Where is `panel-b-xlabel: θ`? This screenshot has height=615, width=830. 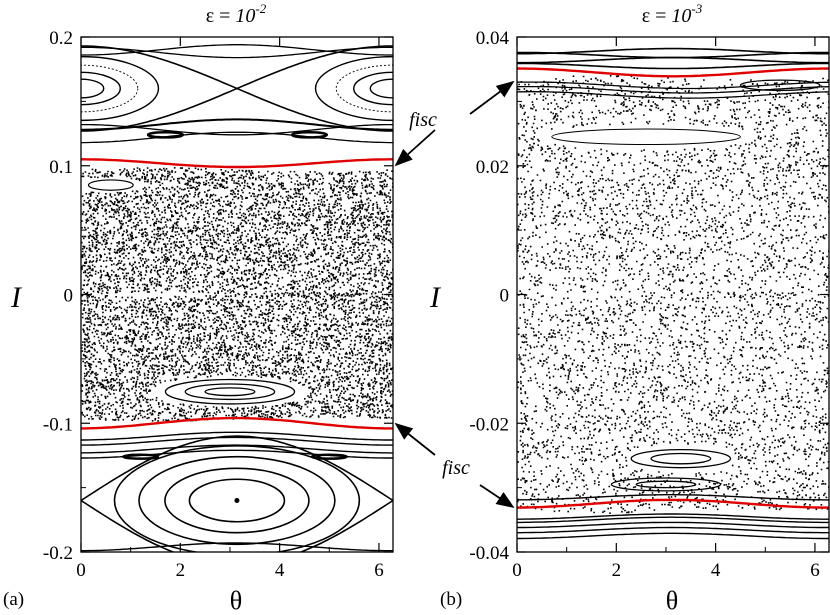 panel-b-xlabel: θ is located at coordinates (672, 600).